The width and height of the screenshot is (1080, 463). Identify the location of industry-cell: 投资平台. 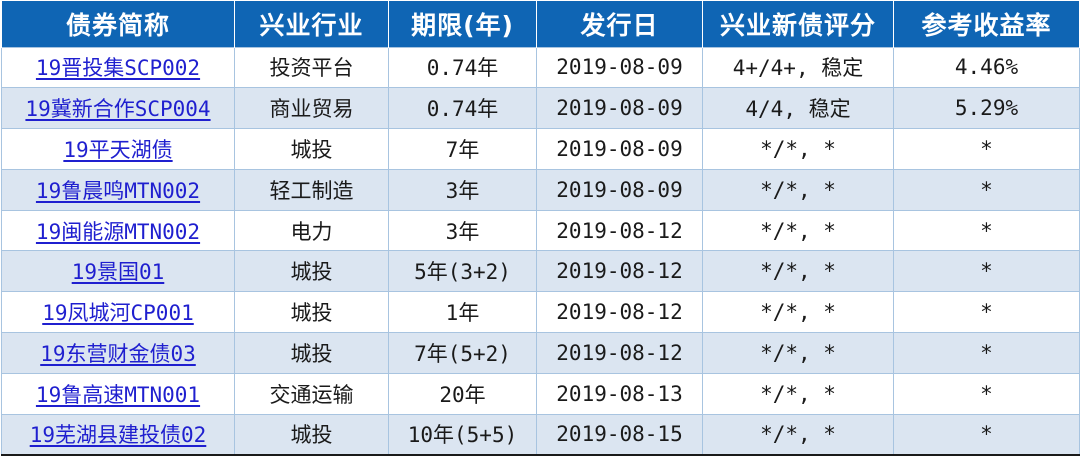
(311, 67).